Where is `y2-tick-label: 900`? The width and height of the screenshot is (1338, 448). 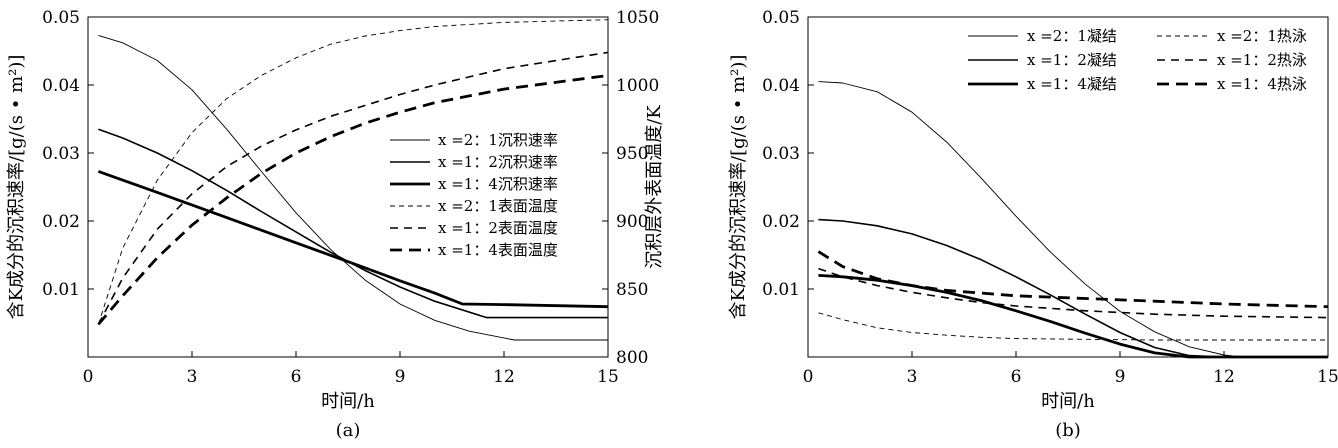 y2-tick-label: 900 is located at coordinates (632, 222).